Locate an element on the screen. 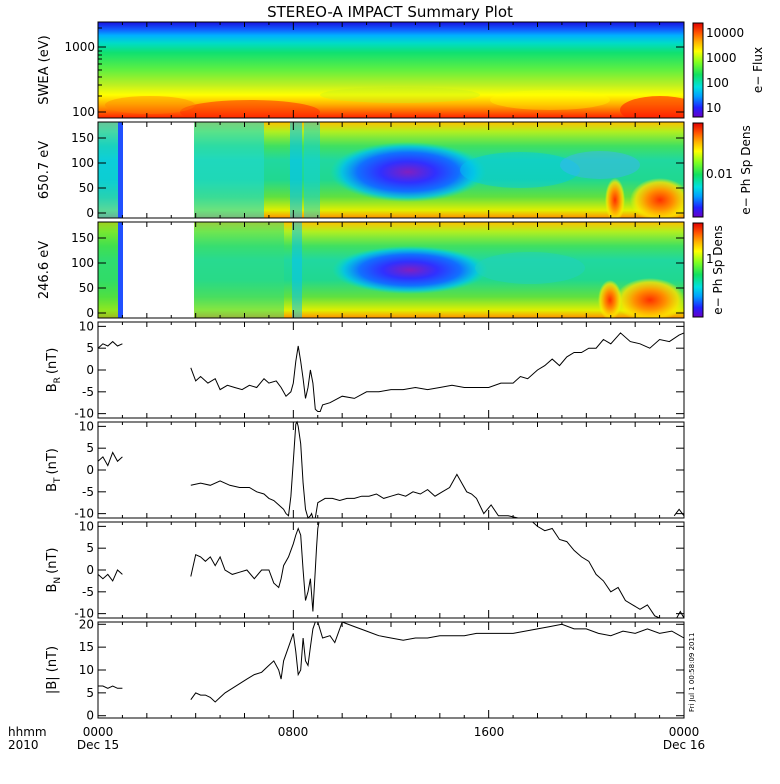 The height and width of the screenshot is (784, 780). bn-ytick-label: 10 is located at coordinates (86, 526).